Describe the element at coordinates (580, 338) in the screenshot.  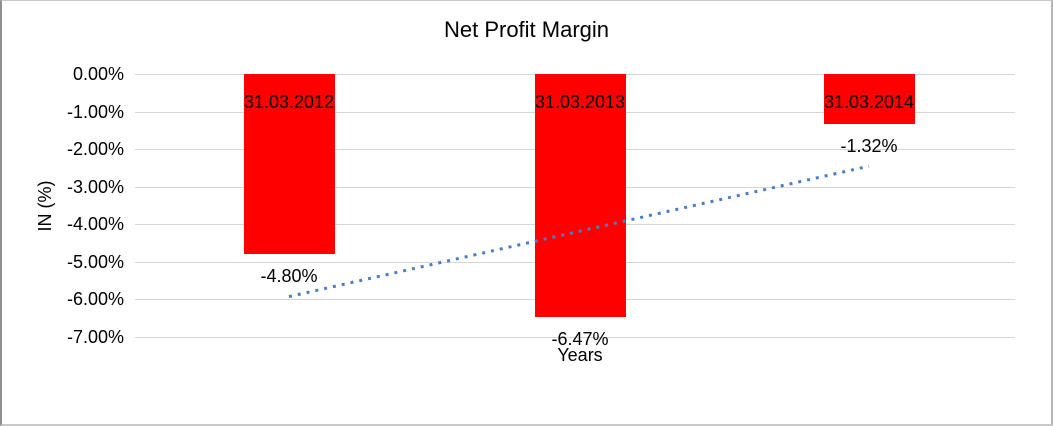
I see `bar-value-label: -6.47%` at that location.